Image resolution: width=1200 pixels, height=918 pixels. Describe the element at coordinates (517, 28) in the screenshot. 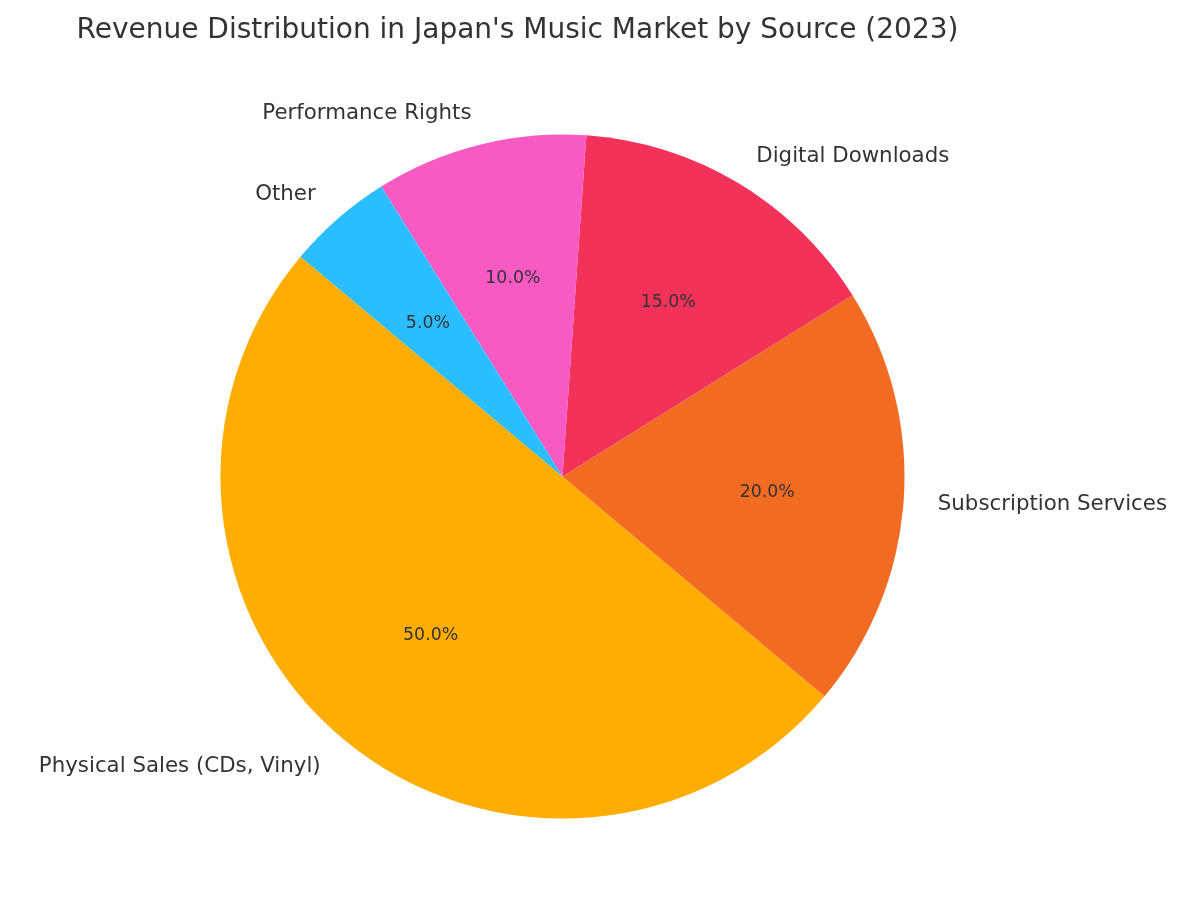

I see `chart-title: Revenue Distribution in Japan's Music Market by Source (2023)` at that location.